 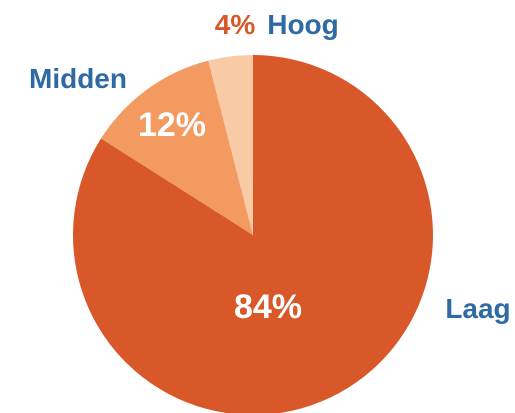 What do you see at coordinates (268, 307) in the screenshot?
I see `data-label-laag: 84%` at bounding box center [268, 307].